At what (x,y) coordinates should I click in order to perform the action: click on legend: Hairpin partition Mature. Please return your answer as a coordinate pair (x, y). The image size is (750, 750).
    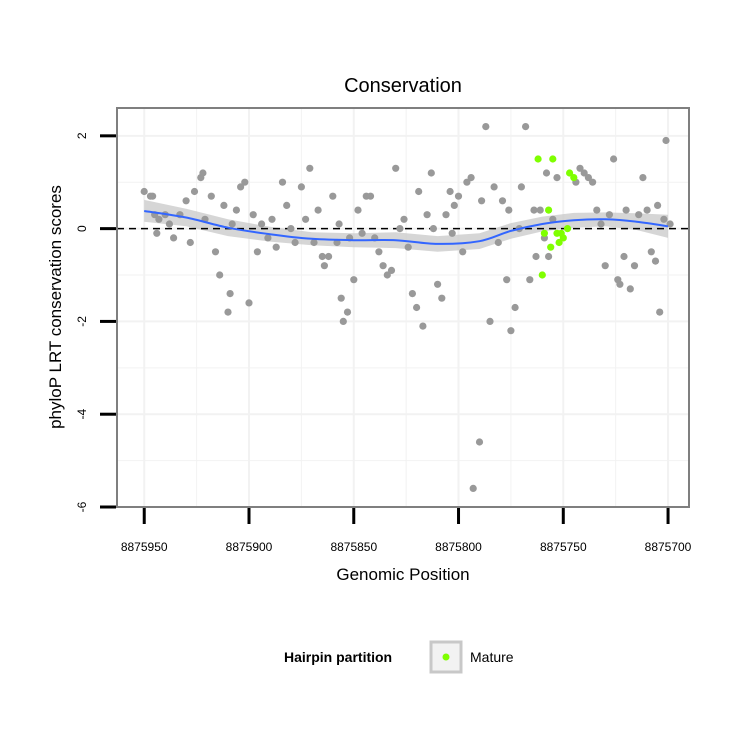
    Looking at the image, I should click on (399, 657).